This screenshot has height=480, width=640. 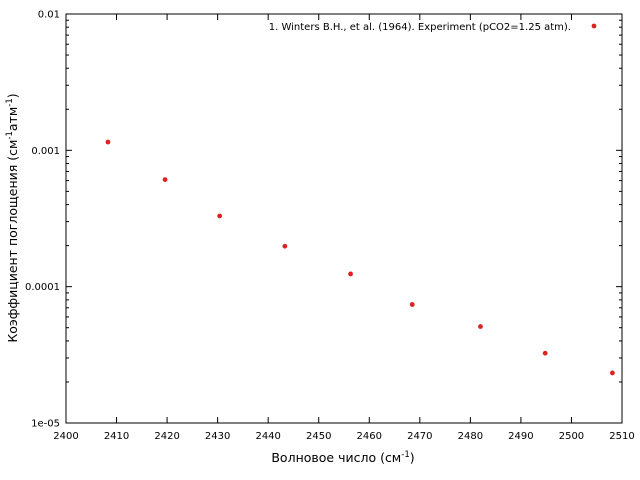 What do you see at coordinates (336, 457) in the screenshot?
I see `x-axis-title-text: Волновое число (см` at bounding box center [336, 457].